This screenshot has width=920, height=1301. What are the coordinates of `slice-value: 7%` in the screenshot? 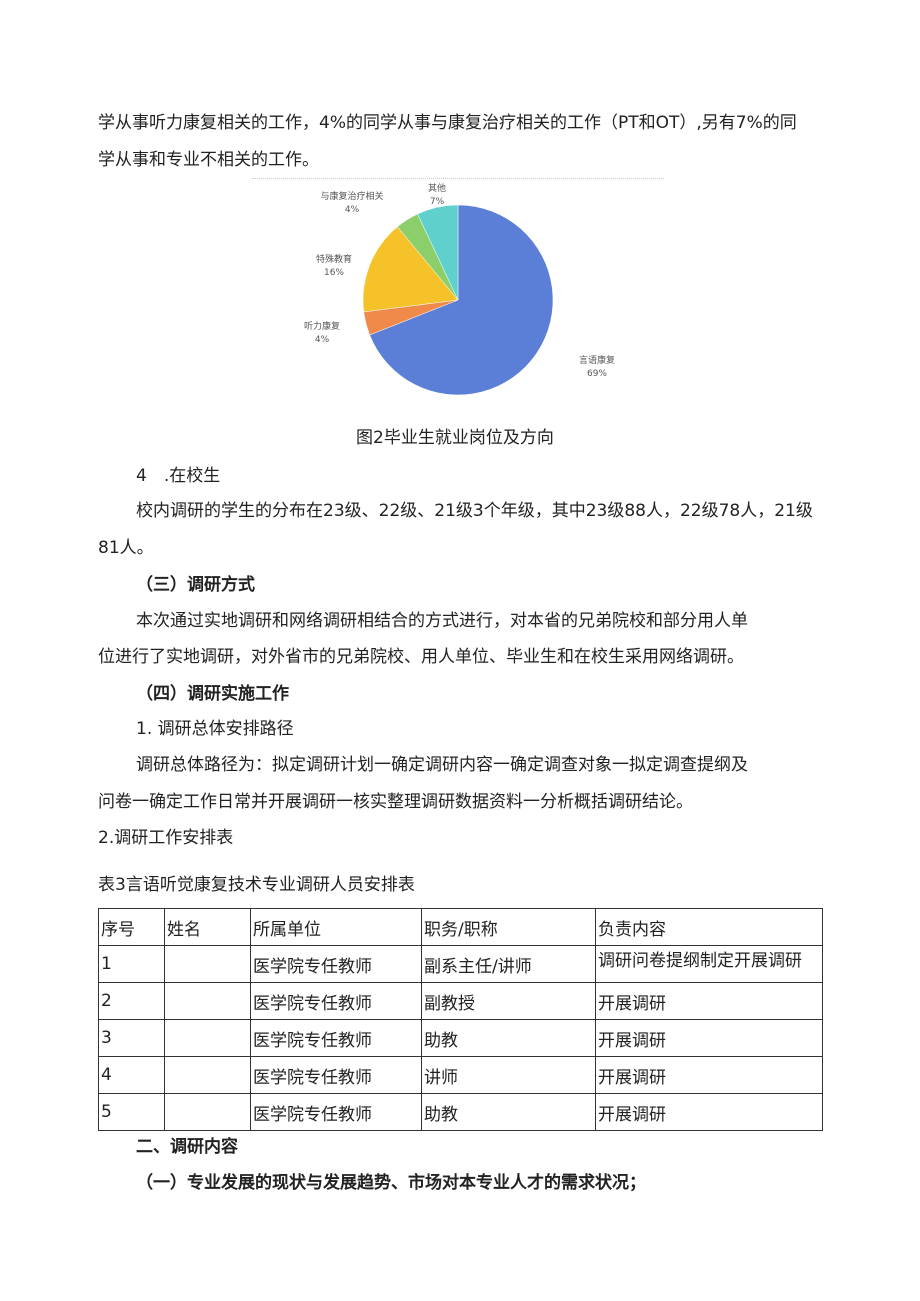 It's located at (437, 202).